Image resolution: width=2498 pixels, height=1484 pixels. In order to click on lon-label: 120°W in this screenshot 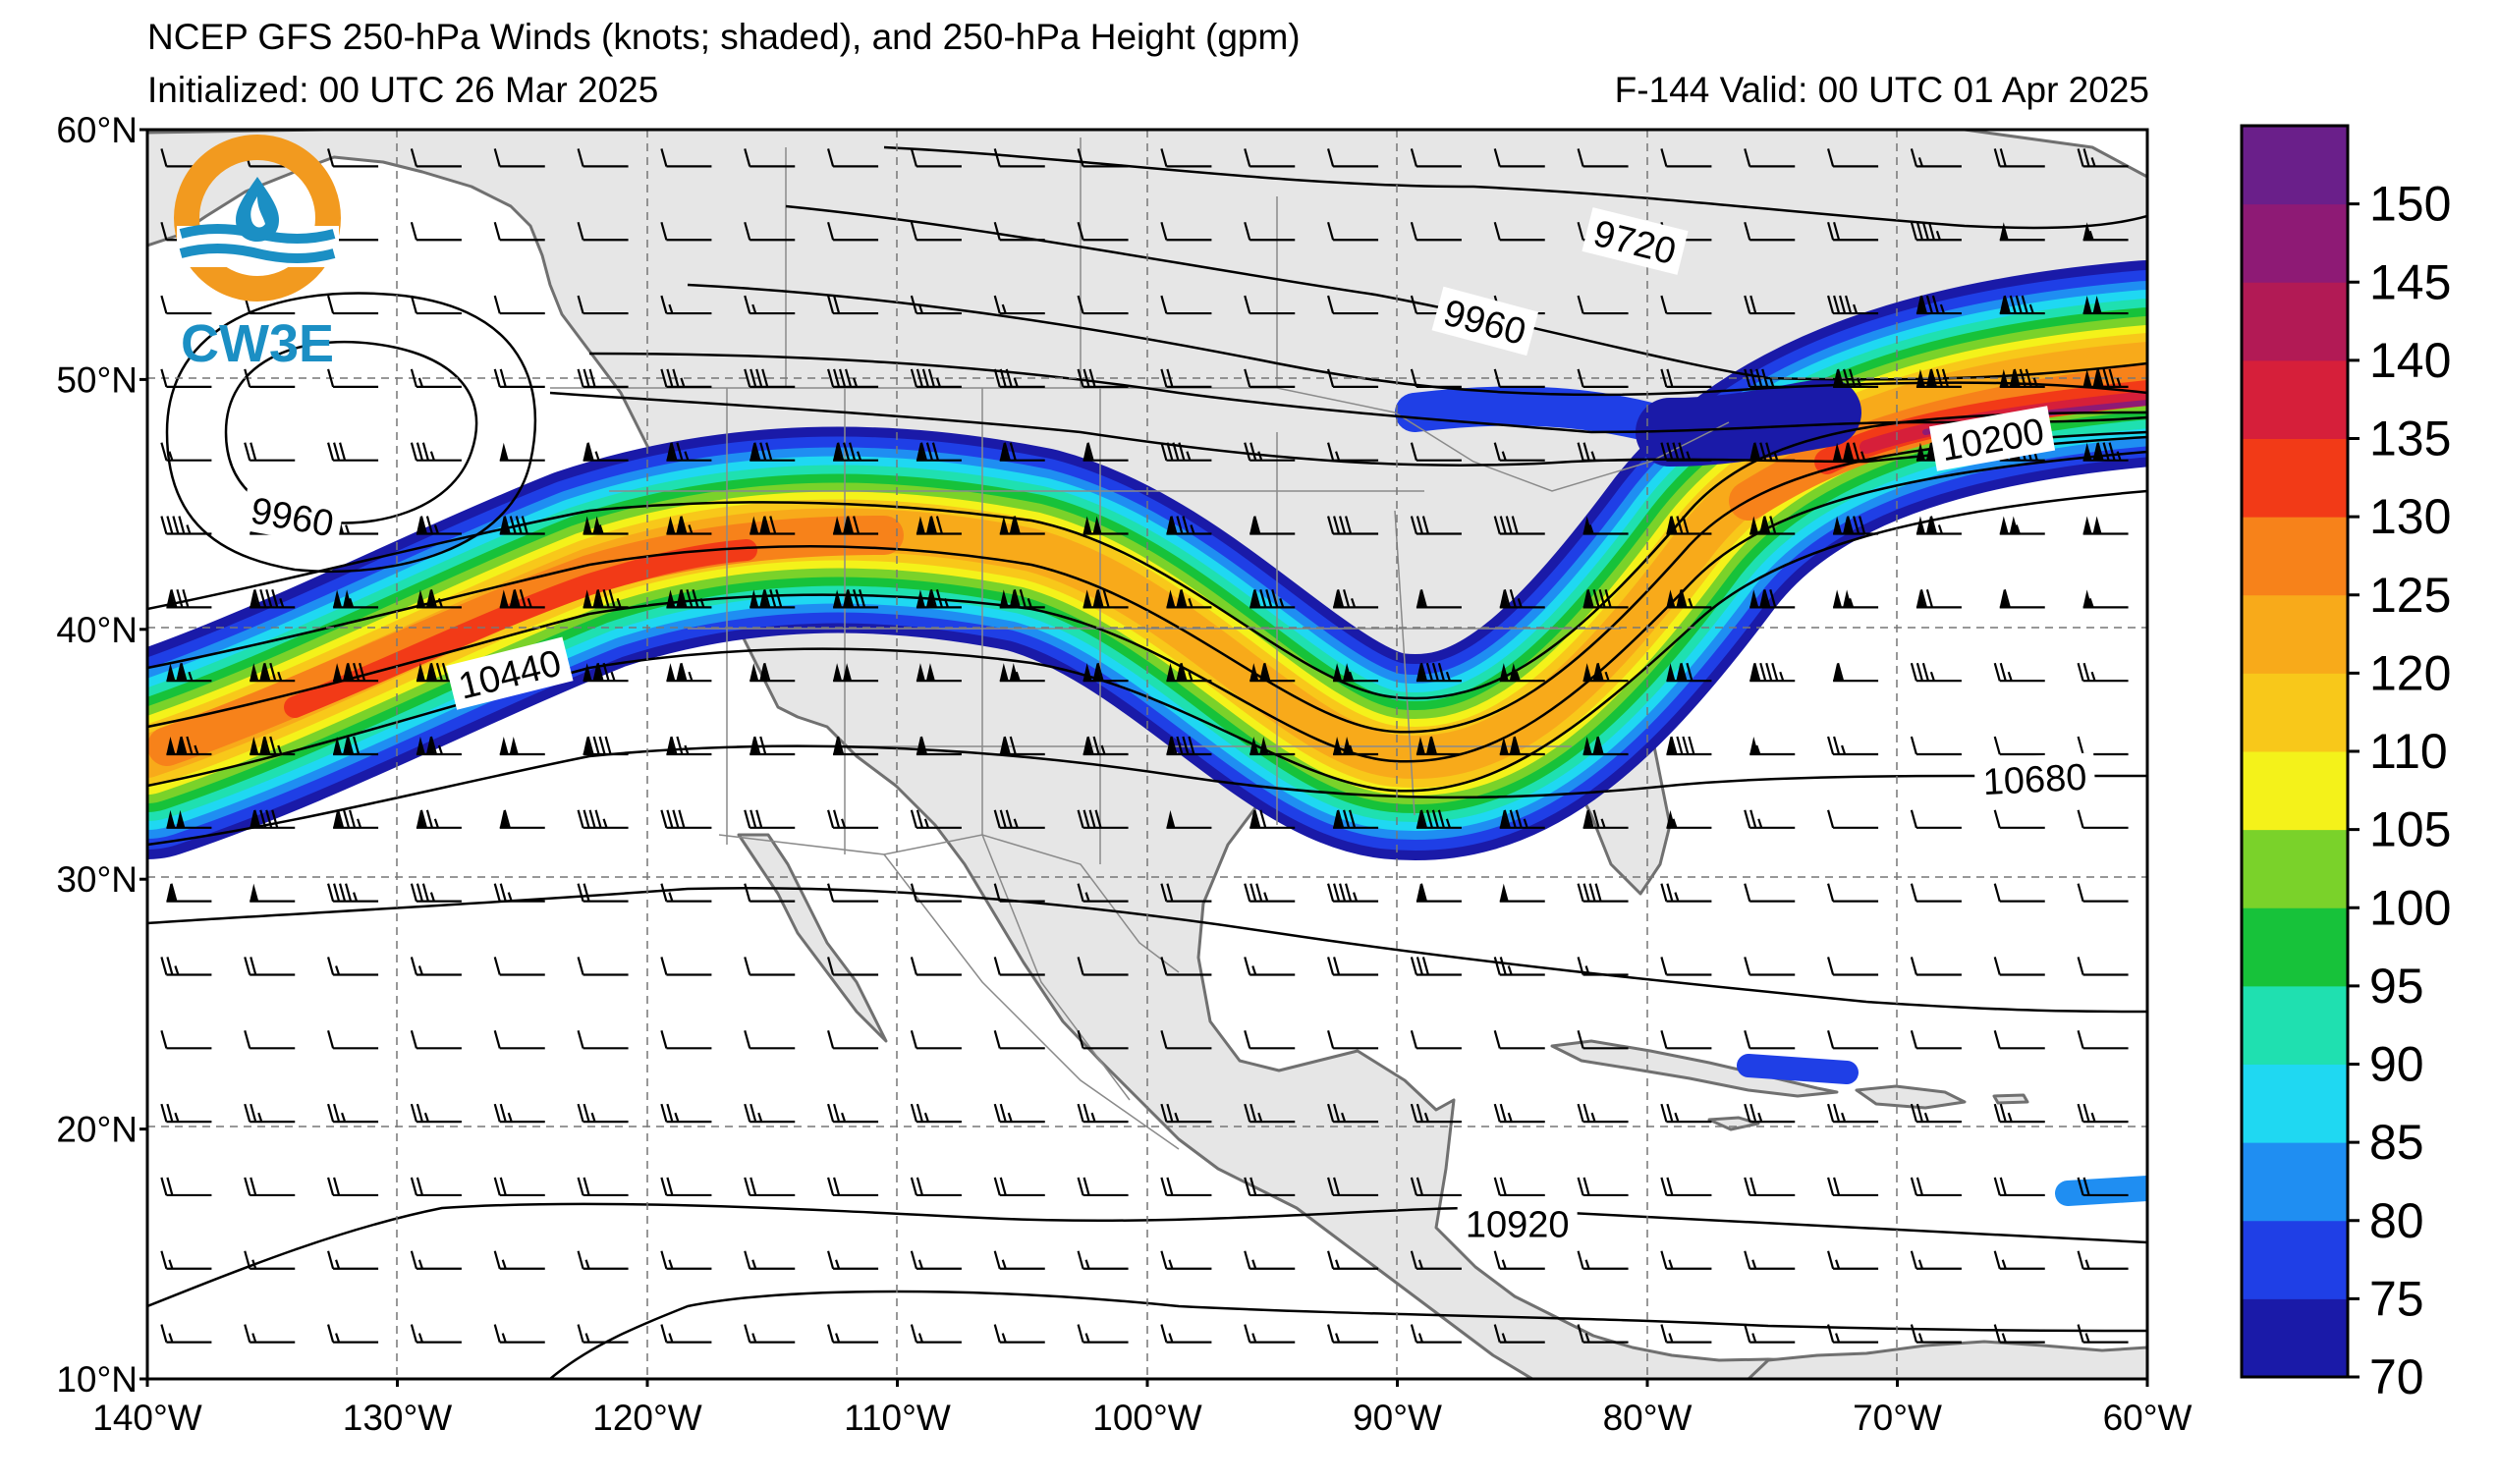, I will do `click(647, 1418)`.